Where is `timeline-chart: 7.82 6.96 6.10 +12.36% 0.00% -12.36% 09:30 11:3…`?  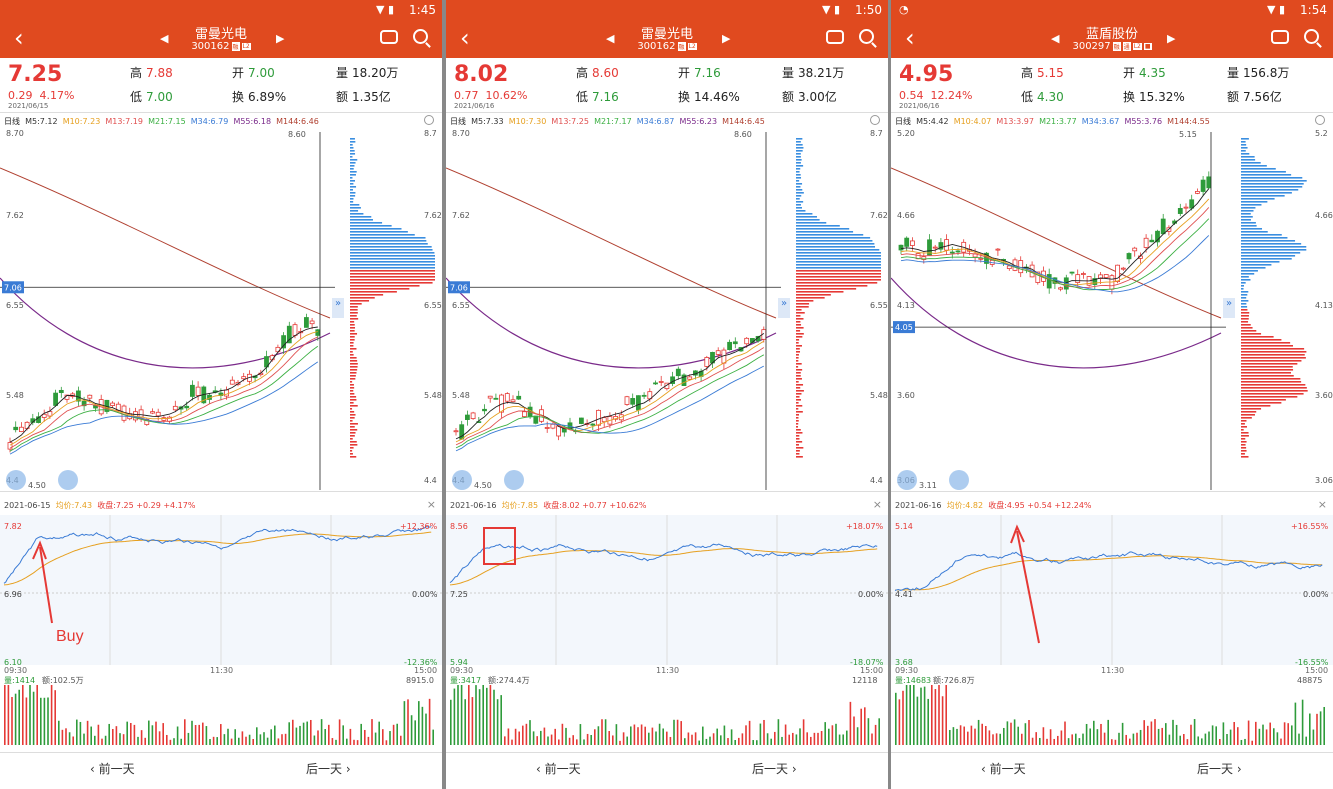 timeline-chart: 7.82 6.96 6.10 +12.36% 0.00% -12.36% 09:30 11:3… is located at coordinates (221, 595).